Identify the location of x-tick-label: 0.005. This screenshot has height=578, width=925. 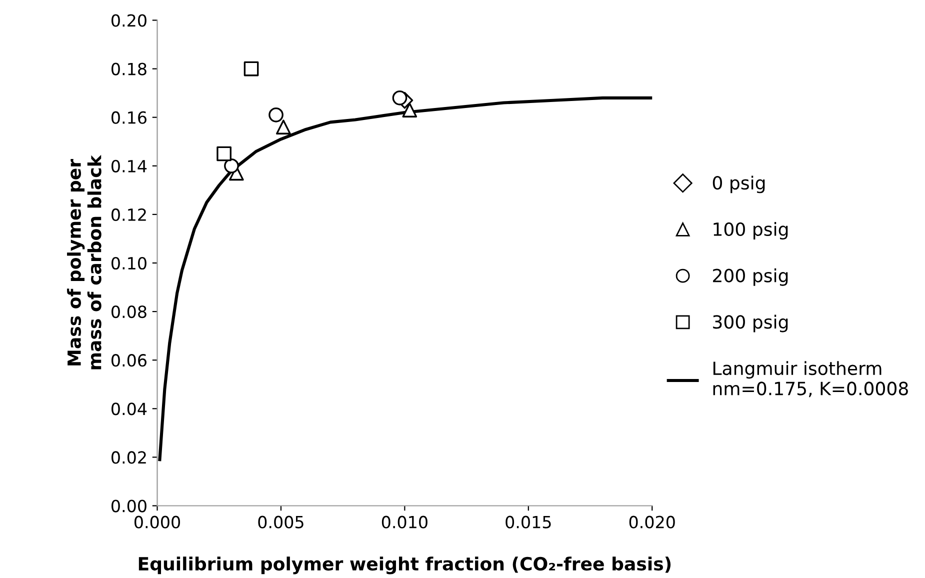
(281, 522).